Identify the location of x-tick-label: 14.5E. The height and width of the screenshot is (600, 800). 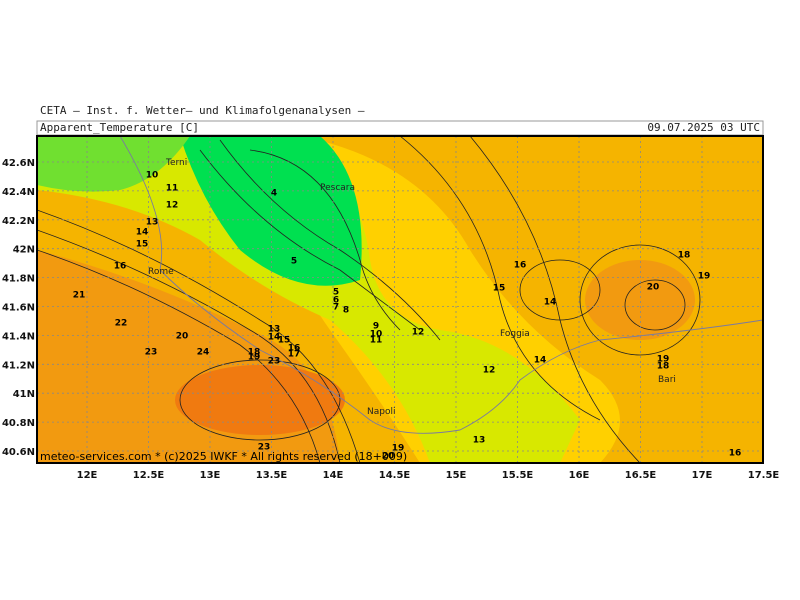
(395, 475).